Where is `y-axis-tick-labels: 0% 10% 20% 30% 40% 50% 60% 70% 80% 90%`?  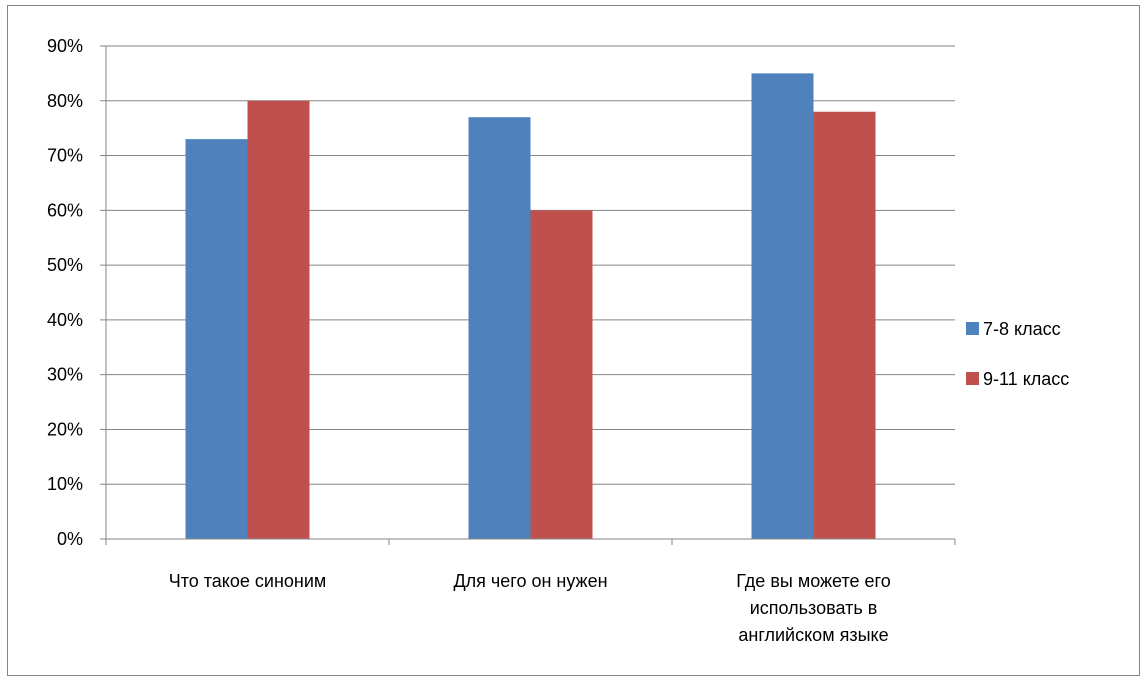 y-axis-tick-labels: 0% 10% 20% 30% 40% 50% 60% 70% 80% 90% is located at coordinates (65, 292).